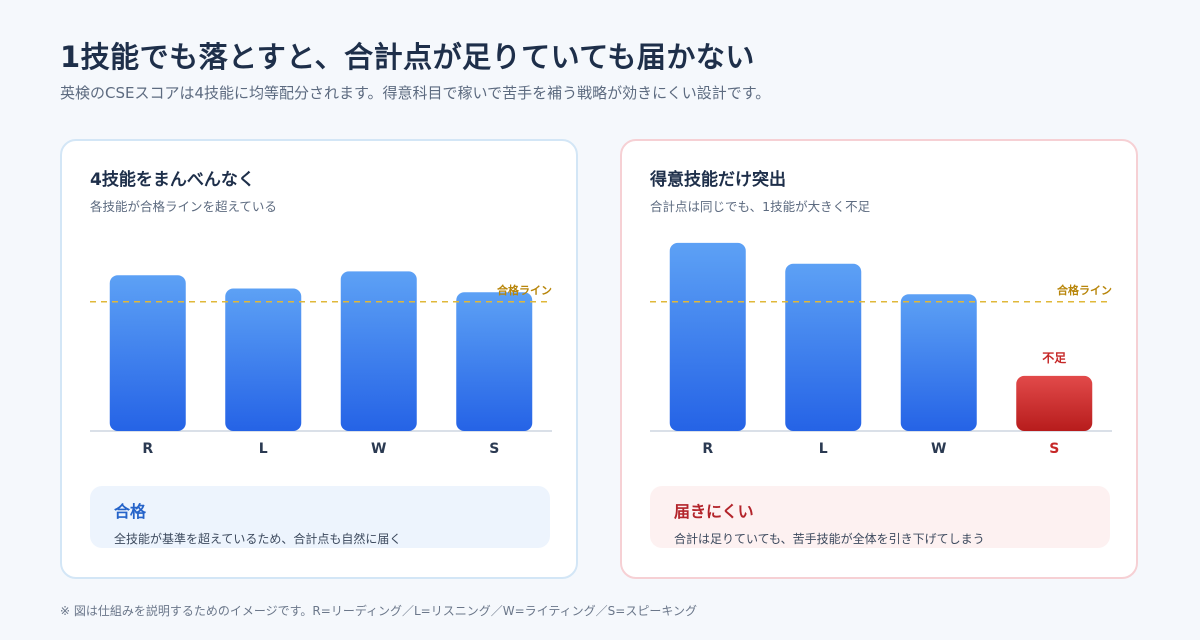 This screenshot has height=640, width=1200. Describe the element at coordinates (880, 517) in the screenshot. I see `fail-note: 届きにくい 合計は足りていても、苦手技能が全体を引き下げてしまう` at that location.